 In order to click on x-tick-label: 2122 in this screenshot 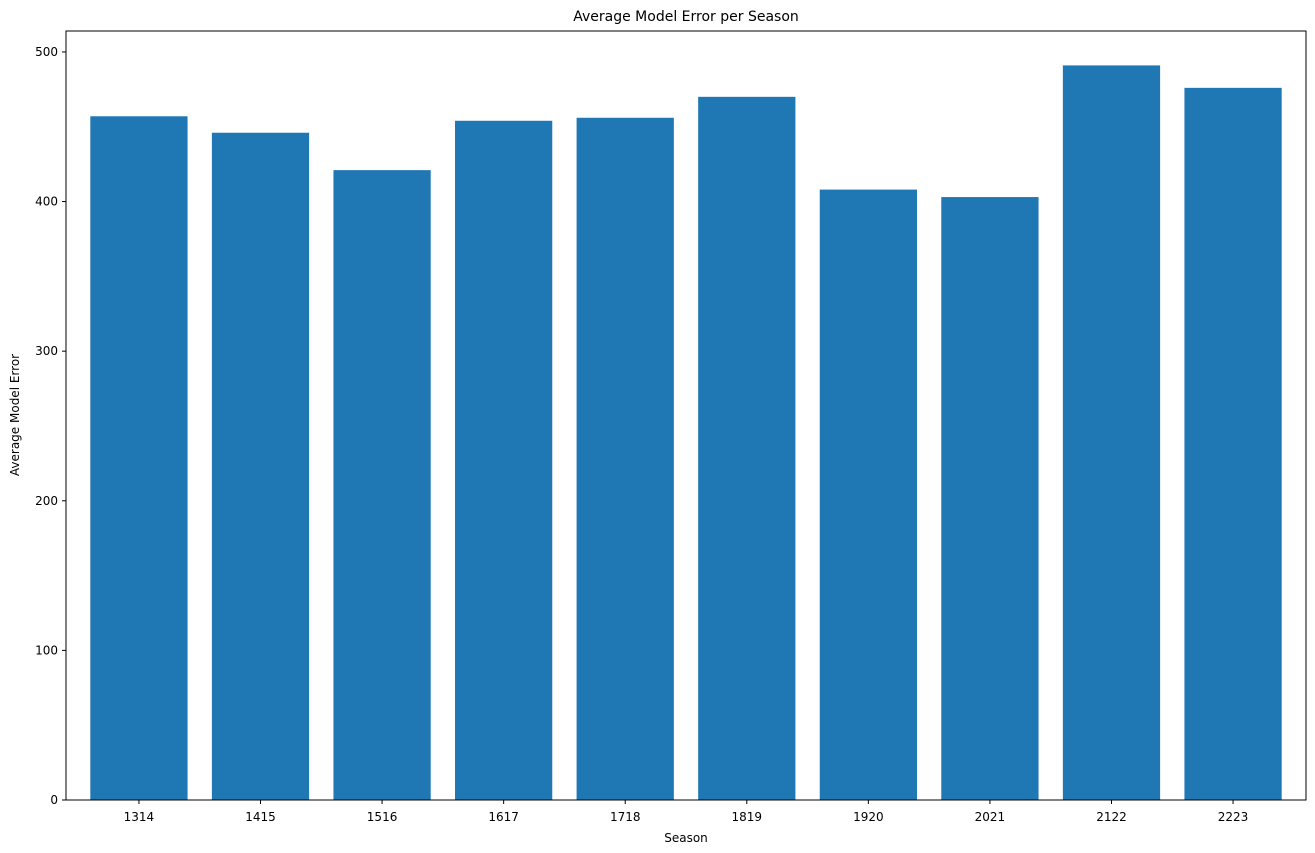, I will do `click(1111, 817)`.